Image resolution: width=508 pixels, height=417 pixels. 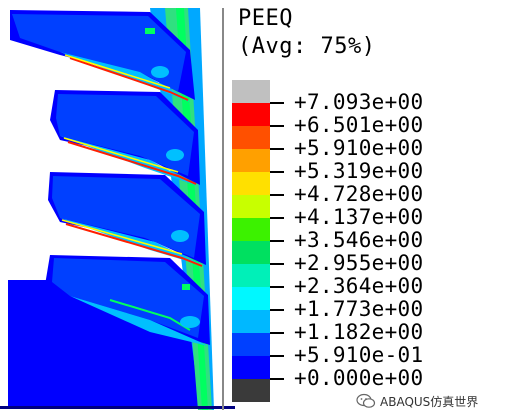 What do you see at coordinates (359, 148) in the screenshot?
I see `legend-value: +5.910e+00` at bounding box center [359, 148].